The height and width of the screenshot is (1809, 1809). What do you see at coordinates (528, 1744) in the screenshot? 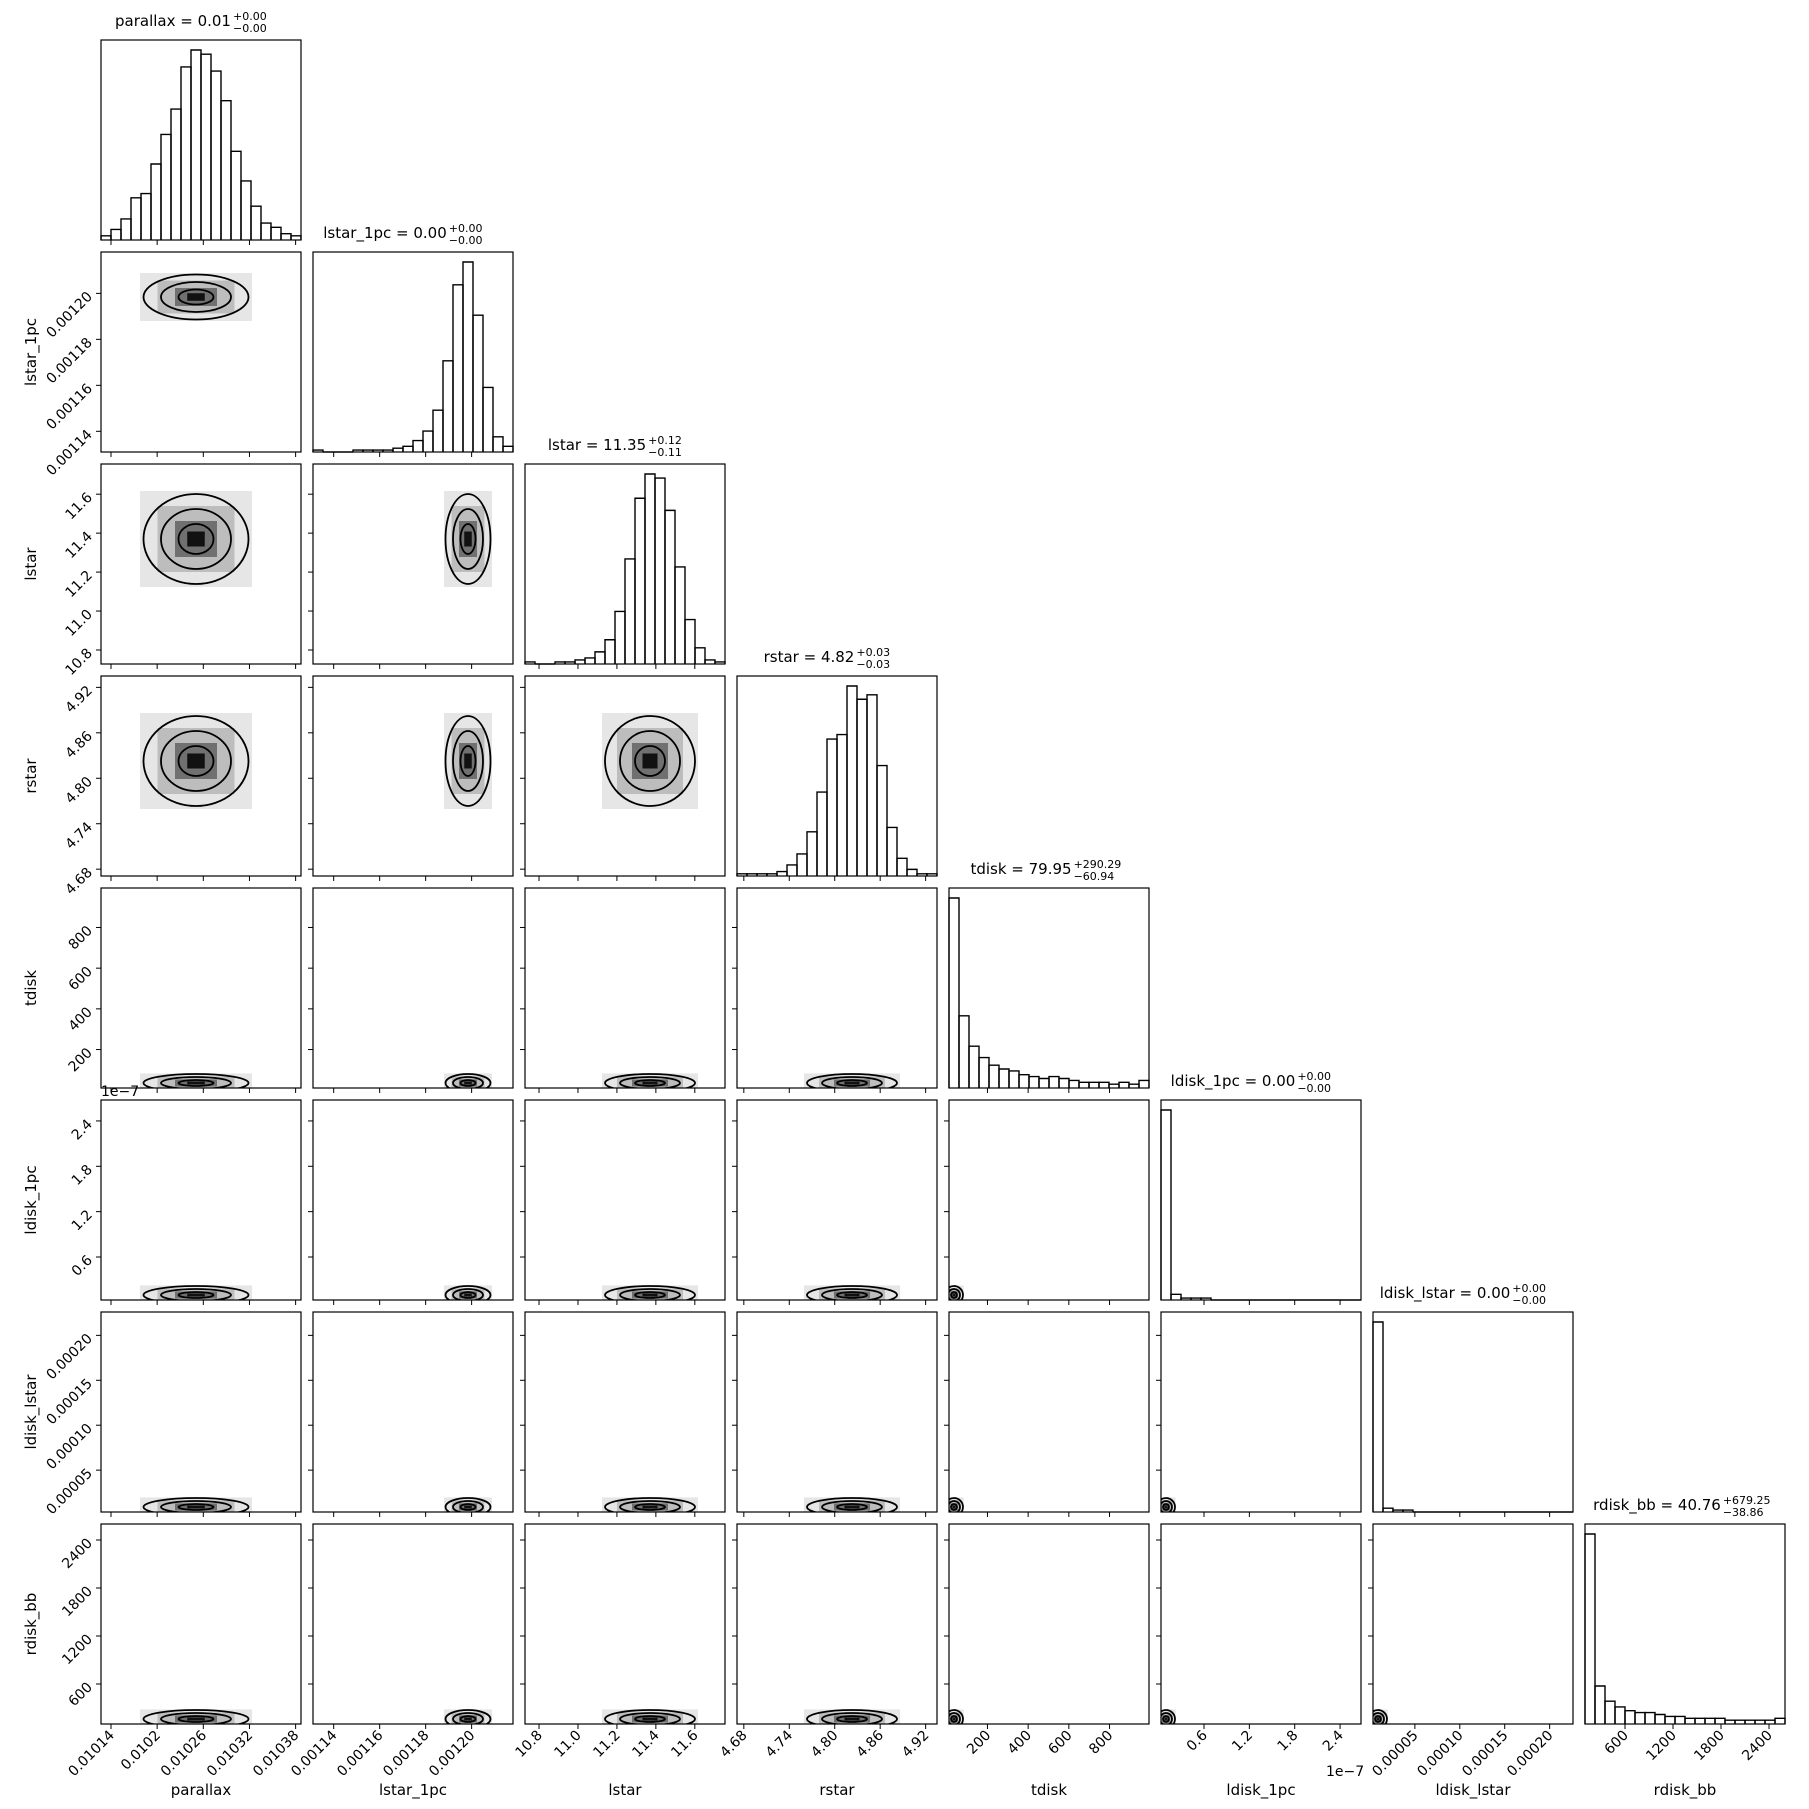
I see `x-tick-label: 10.8` at bounding box center [528, 1744].